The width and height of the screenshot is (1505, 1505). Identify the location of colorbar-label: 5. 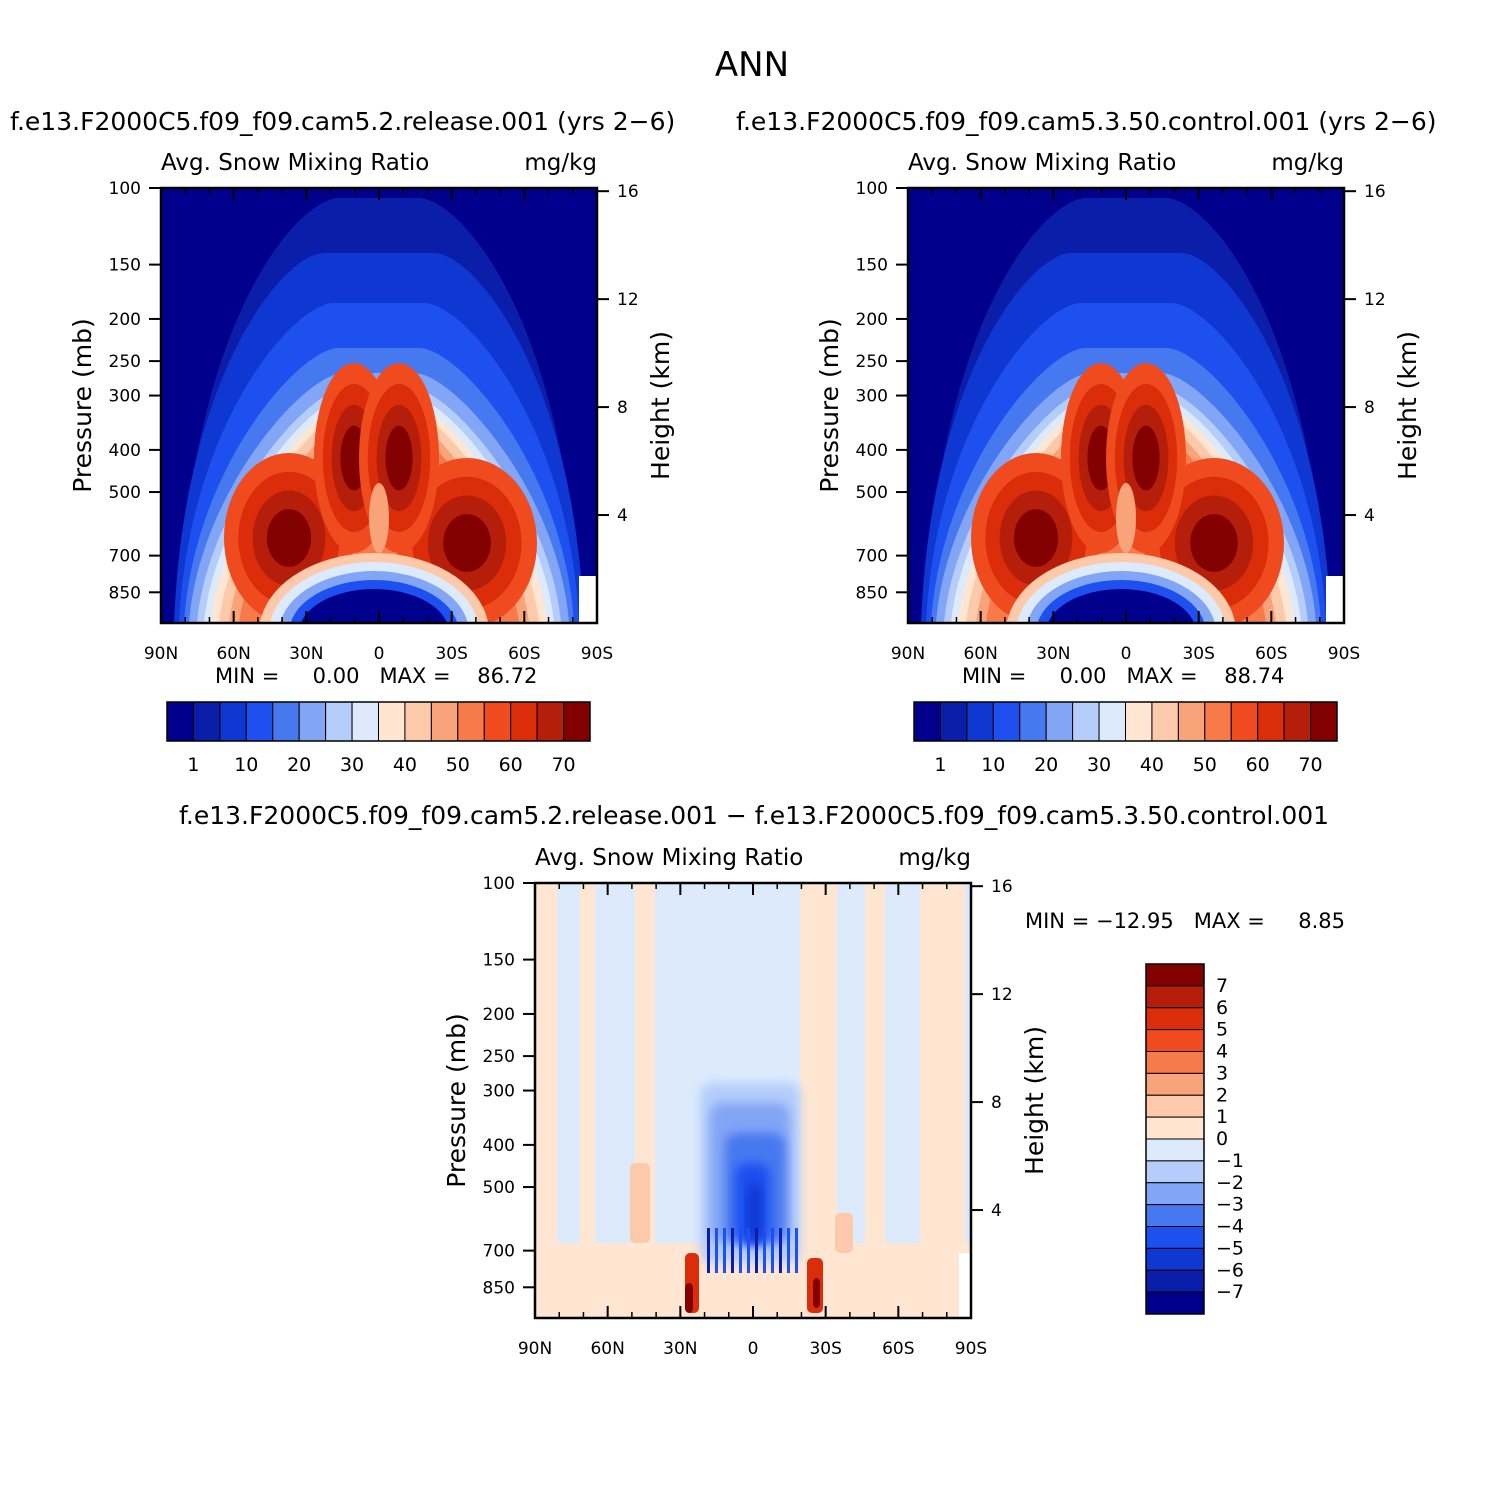
(1222, 1030).